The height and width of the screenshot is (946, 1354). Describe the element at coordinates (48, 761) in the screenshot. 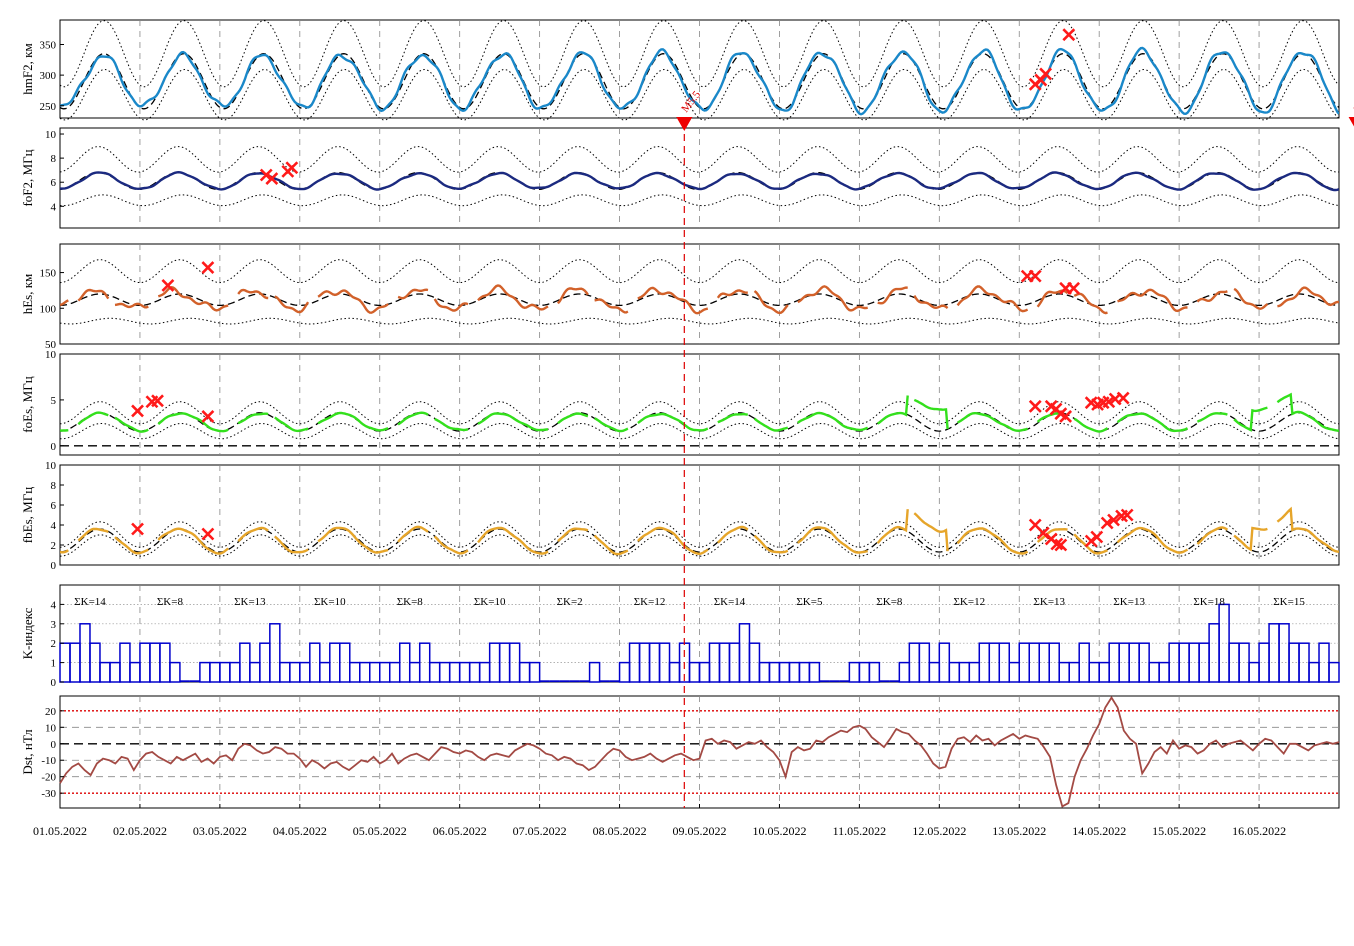

I see `y-tick-label: -10` at that location.